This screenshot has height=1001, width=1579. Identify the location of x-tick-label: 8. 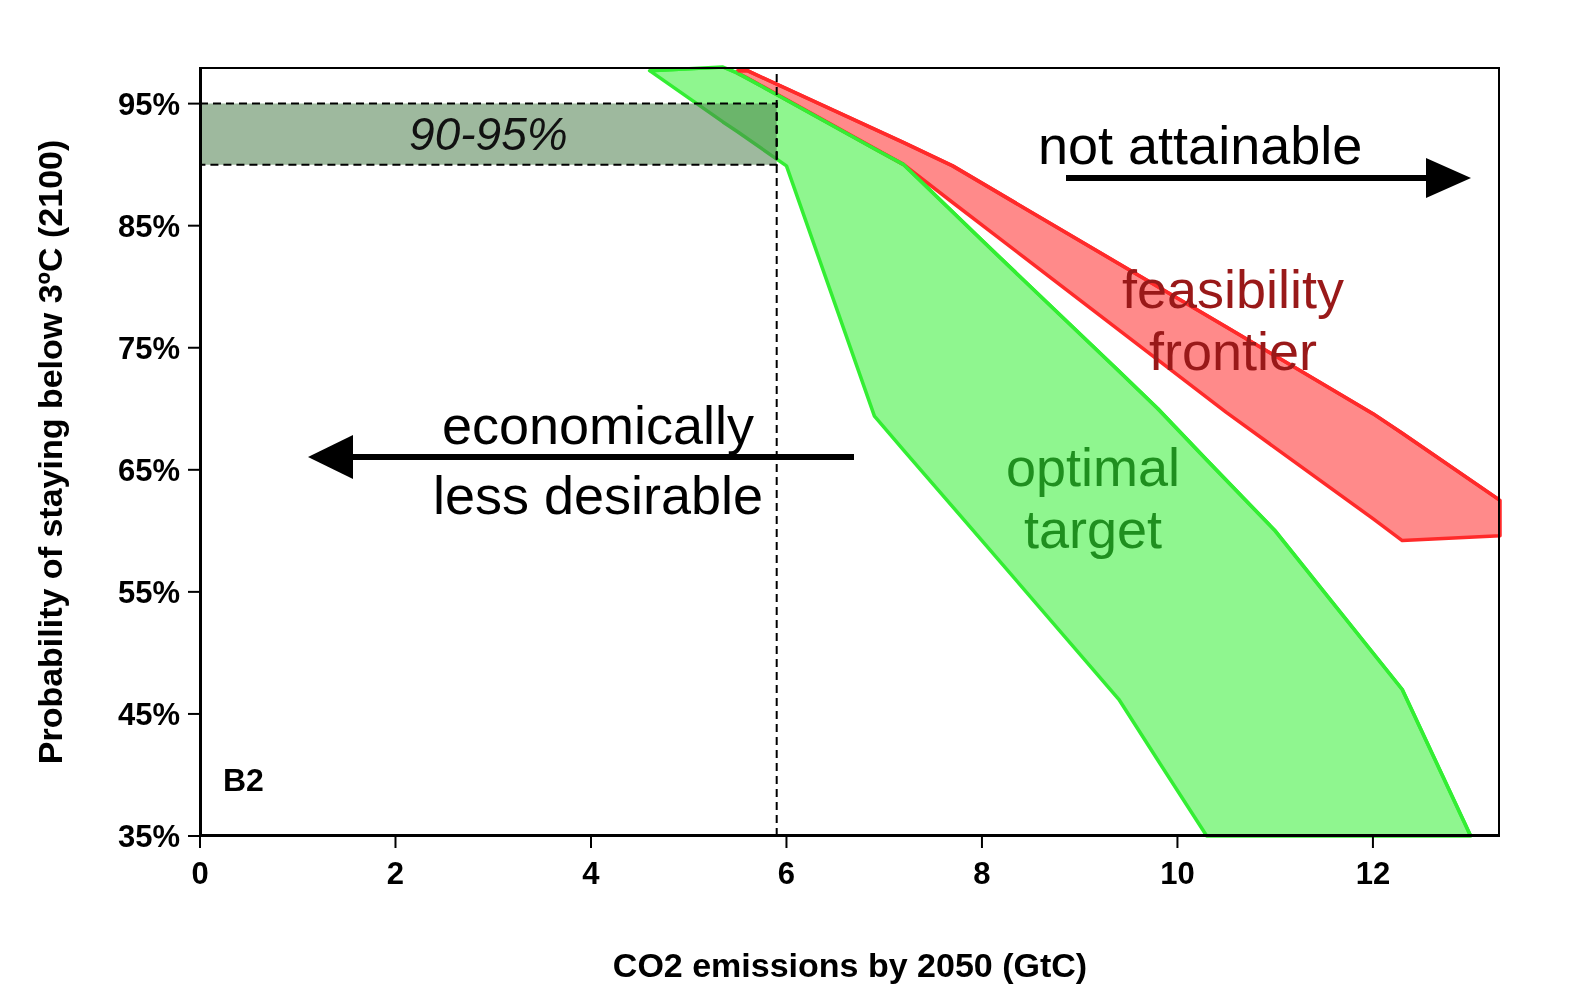
(982, 874).